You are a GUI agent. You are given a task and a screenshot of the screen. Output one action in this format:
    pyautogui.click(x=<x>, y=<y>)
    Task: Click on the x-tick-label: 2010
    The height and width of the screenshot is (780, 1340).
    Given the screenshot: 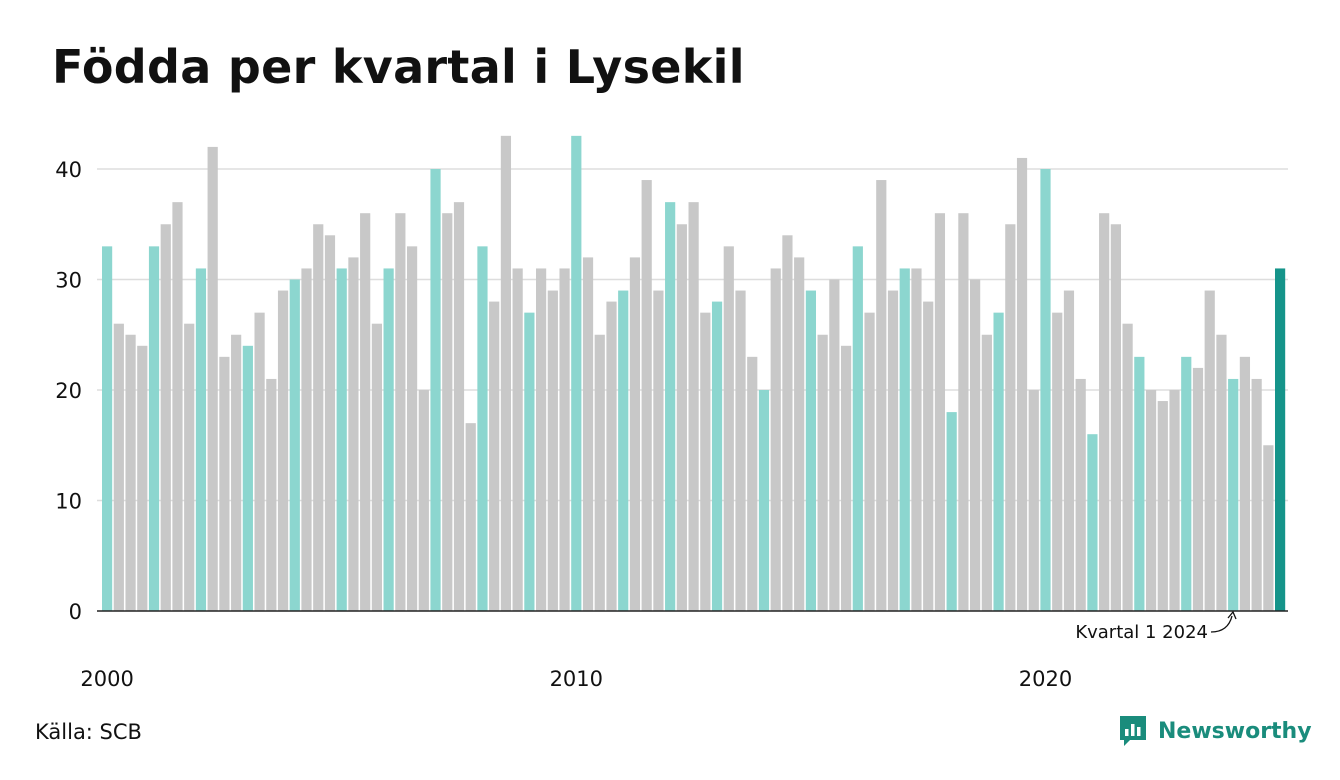 What is the action you would take?
    pyautogui.click(x=576, y=679)
    